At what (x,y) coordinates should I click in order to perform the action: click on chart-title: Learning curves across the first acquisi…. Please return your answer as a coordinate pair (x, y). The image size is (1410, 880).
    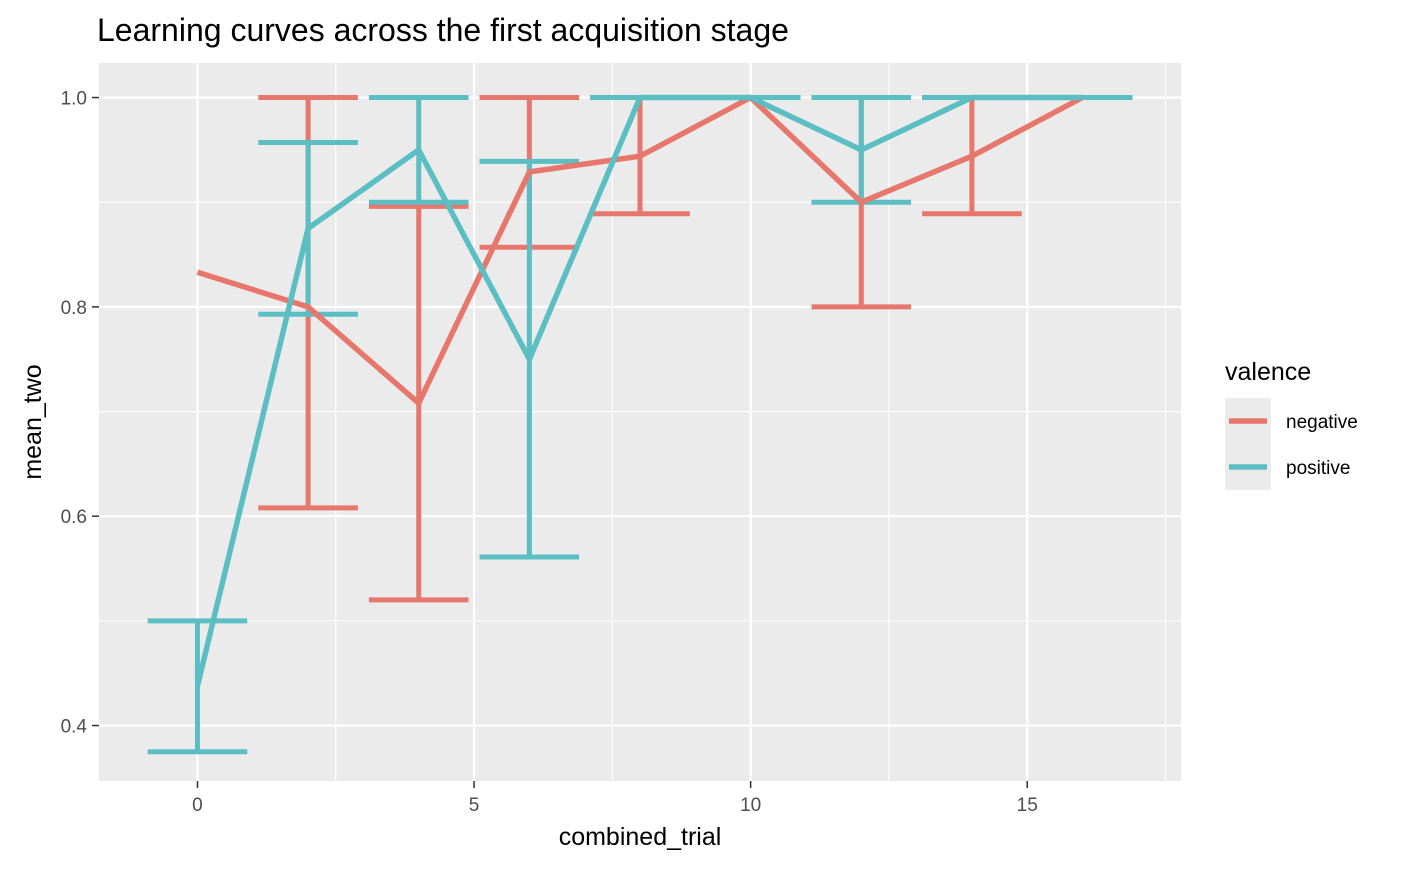
    Looking at the image, I should click on (443, 30).